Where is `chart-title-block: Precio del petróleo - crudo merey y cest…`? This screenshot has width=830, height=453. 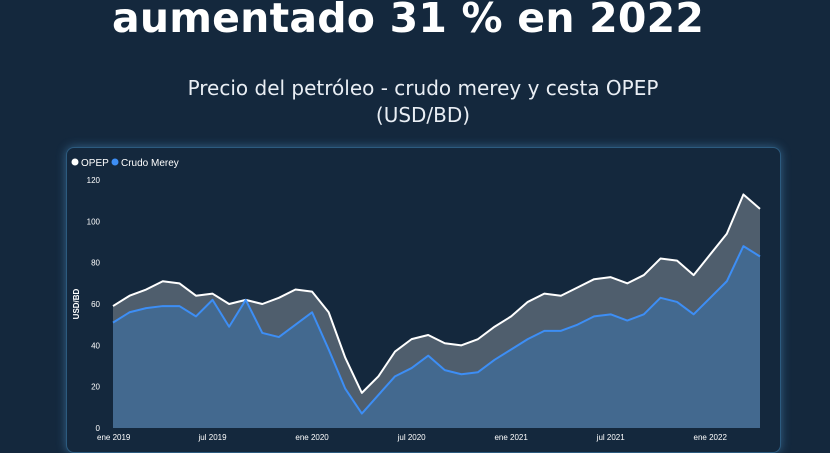
chart-title-block: Precio del petróleo - crudo merey y cest… is located at coordinates (415, 102).